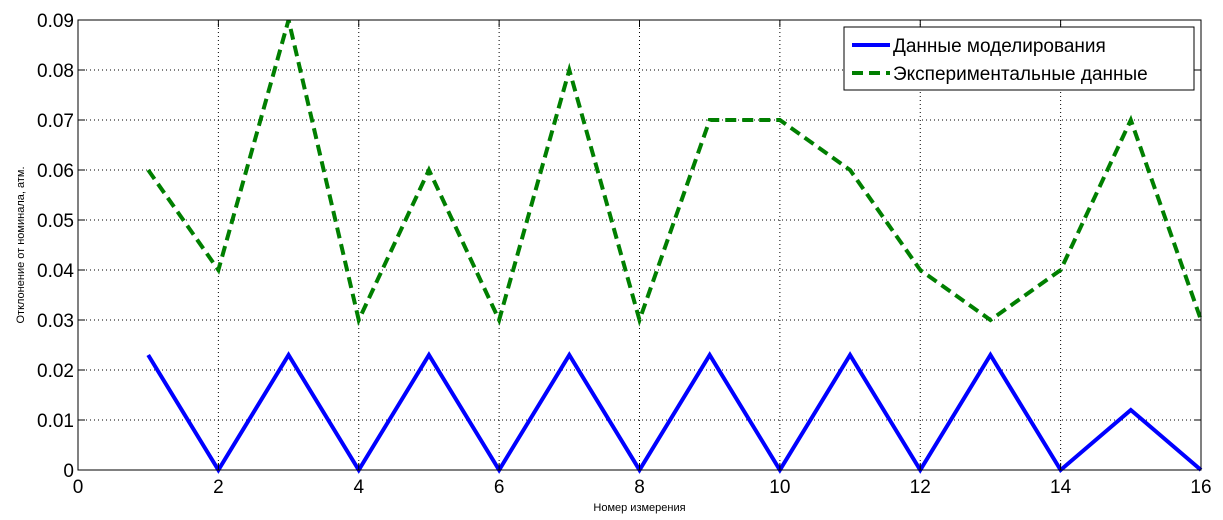 The width and height of the screenshot is (1223, 520). Describe the element at coordinates (1061, 487) in the screenshot. I see `x-tick-label: 14` at that location.